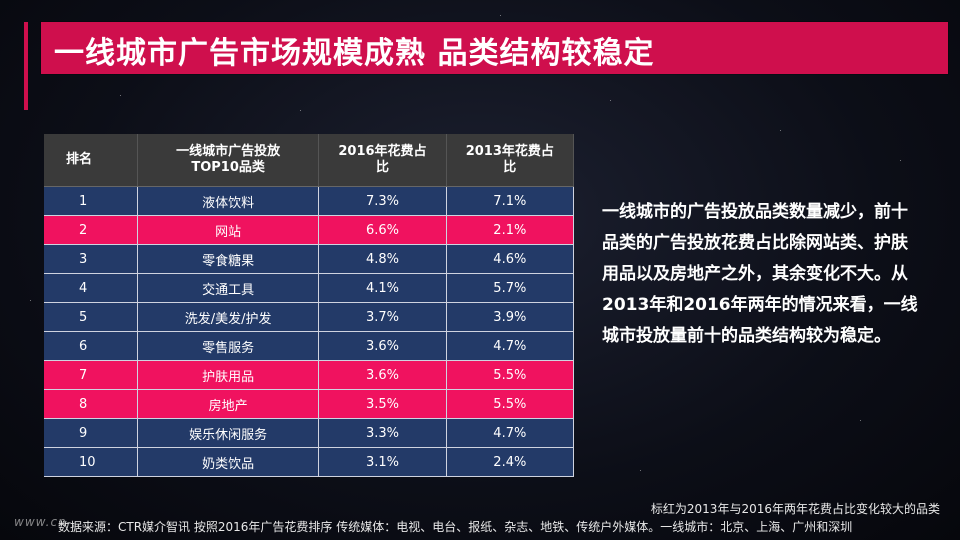  Describe the element at coordinates (91, 288) in the screenshot. I see `rank-cell: 4` at that location.